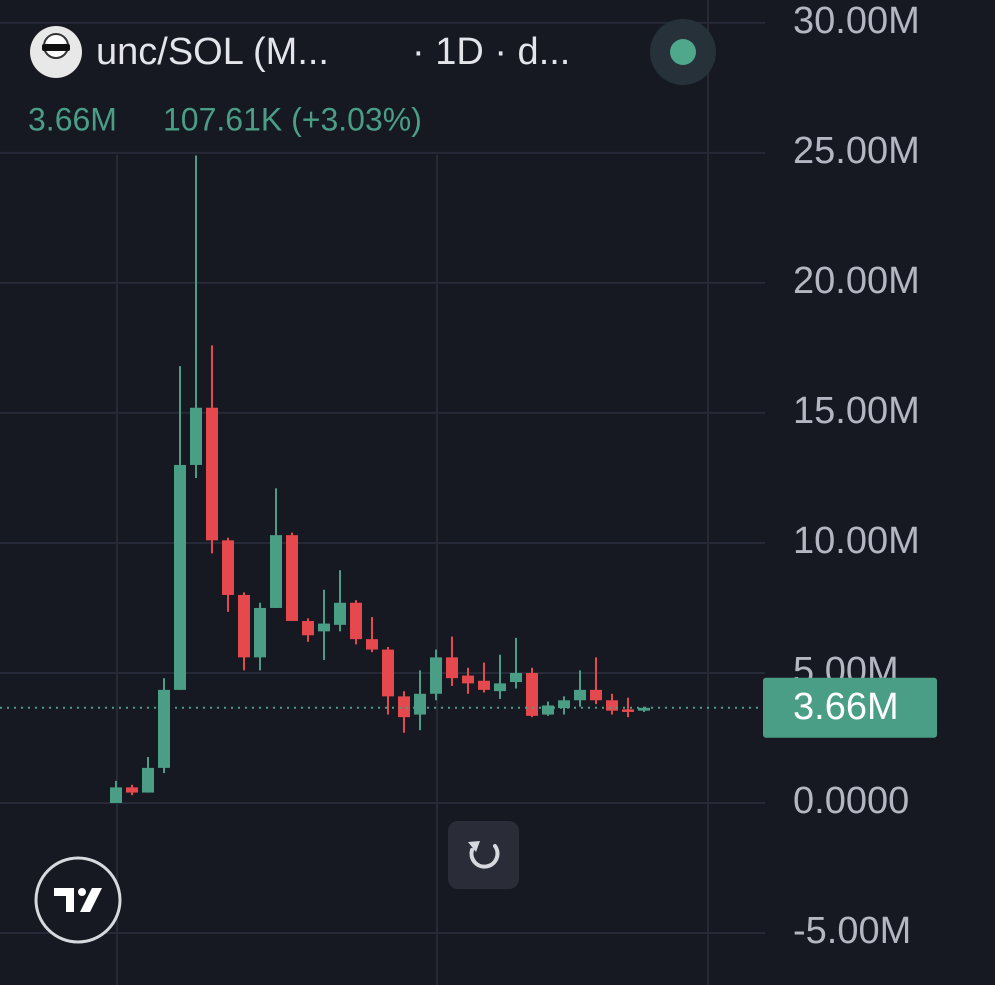 The height and width of the screenshot is (985, 995). Describe the element at coordinates (56, 47) in the screenshot. I see `avatar-glasses` at that location.